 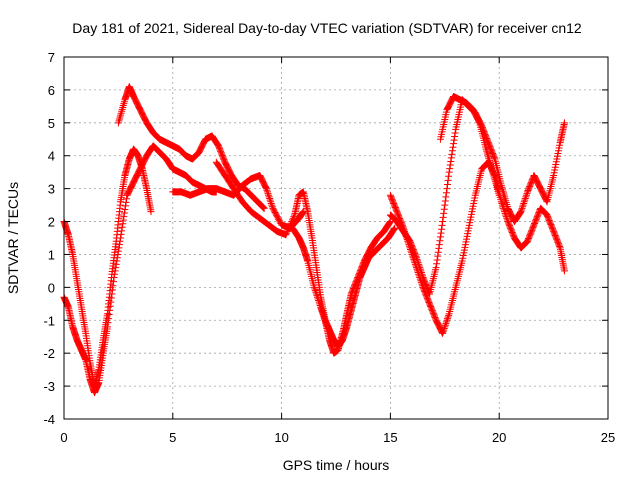 I want to click on y-tick-label: -3, so click(x=49, y=386).